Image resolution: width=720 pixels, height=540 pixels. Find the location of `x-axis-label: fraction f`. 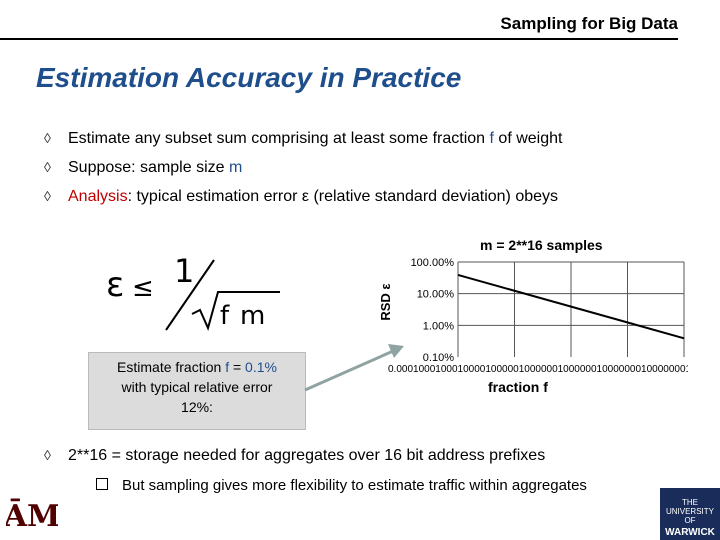

x-axis-label: fraction f is located at coordinates (518, 387).